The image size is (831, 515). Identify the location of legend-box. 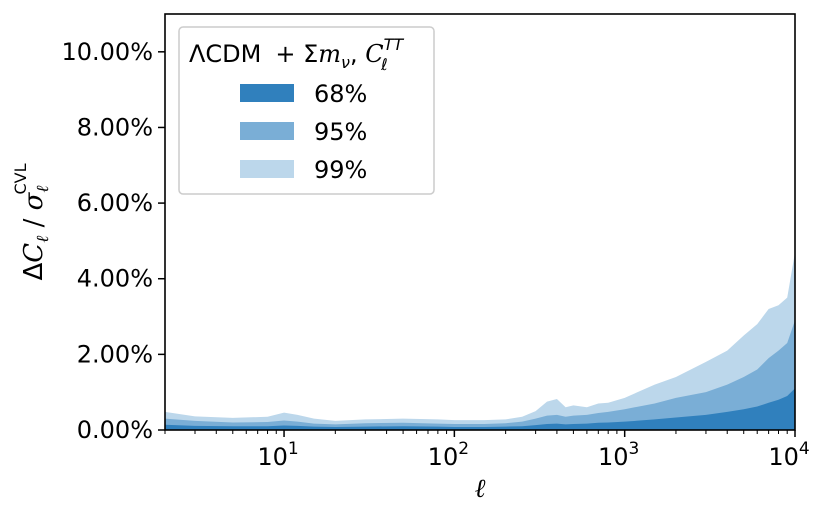
(306, 110).